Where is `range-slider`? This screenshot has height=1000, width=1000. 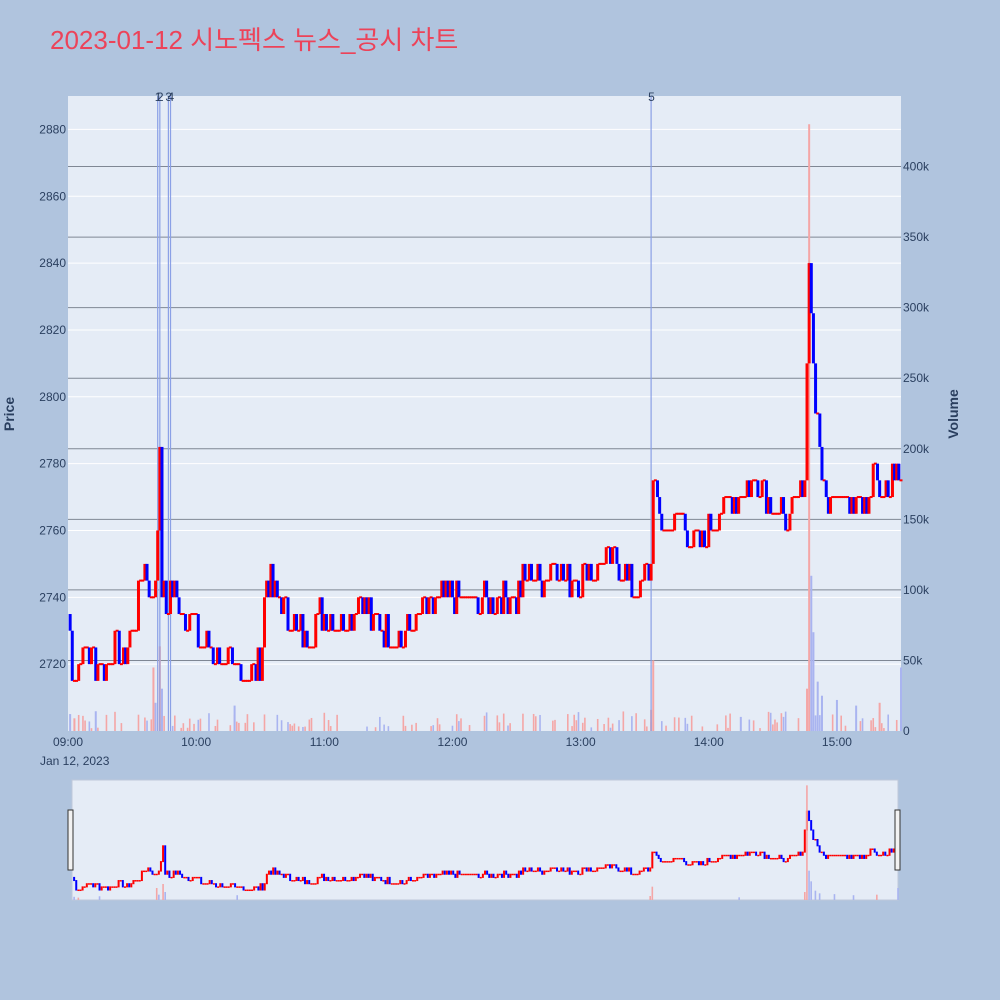 range-slider is located at coordinates (484, 840).